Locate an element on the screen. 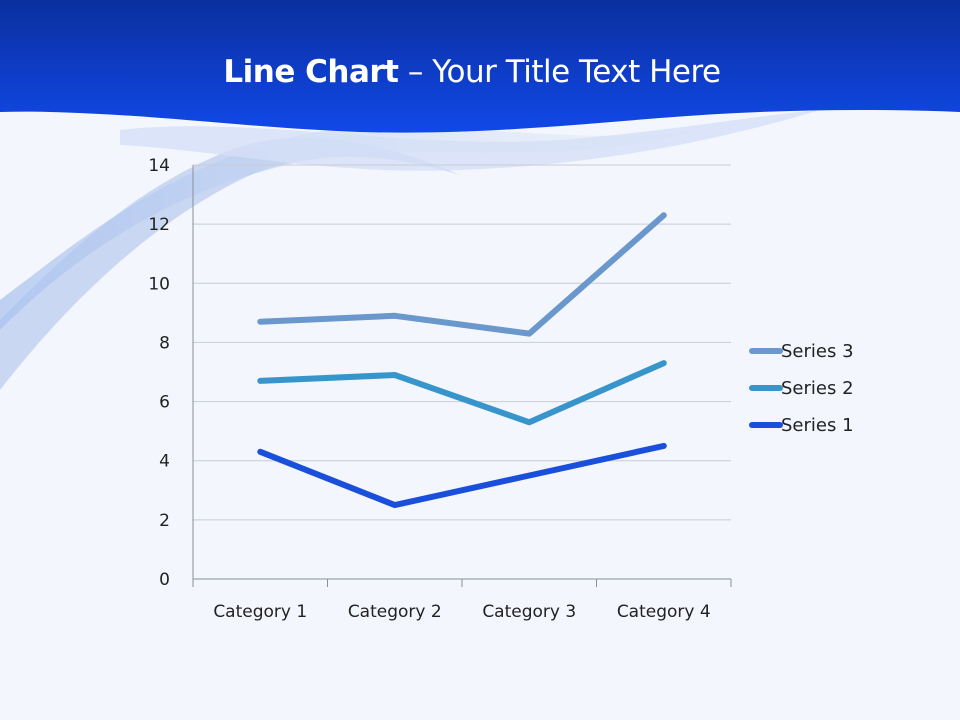  y-tick-label: 2 is located at coordinates (164, 521).